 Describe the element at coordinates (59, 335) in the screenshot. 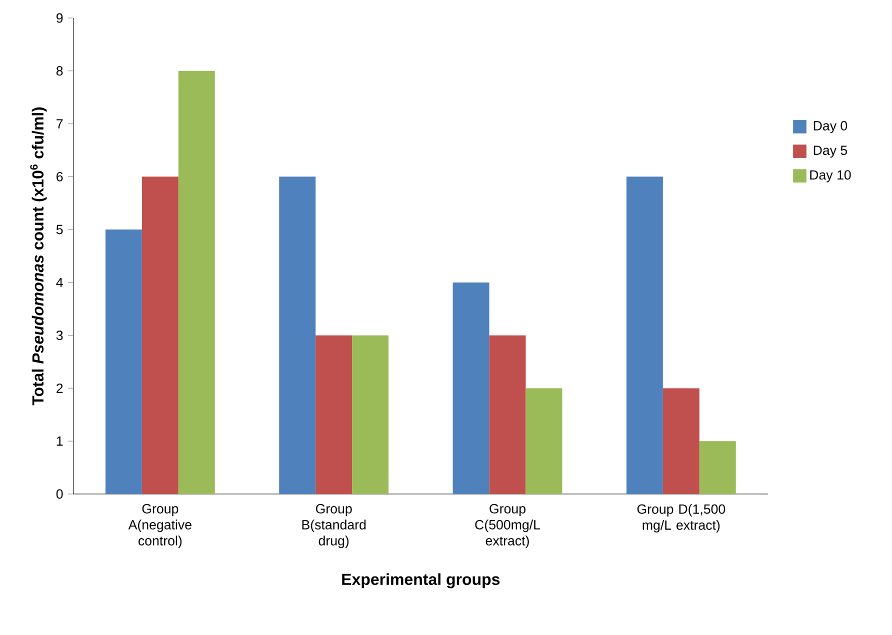

I see `y-tick-label: 3` at that location.